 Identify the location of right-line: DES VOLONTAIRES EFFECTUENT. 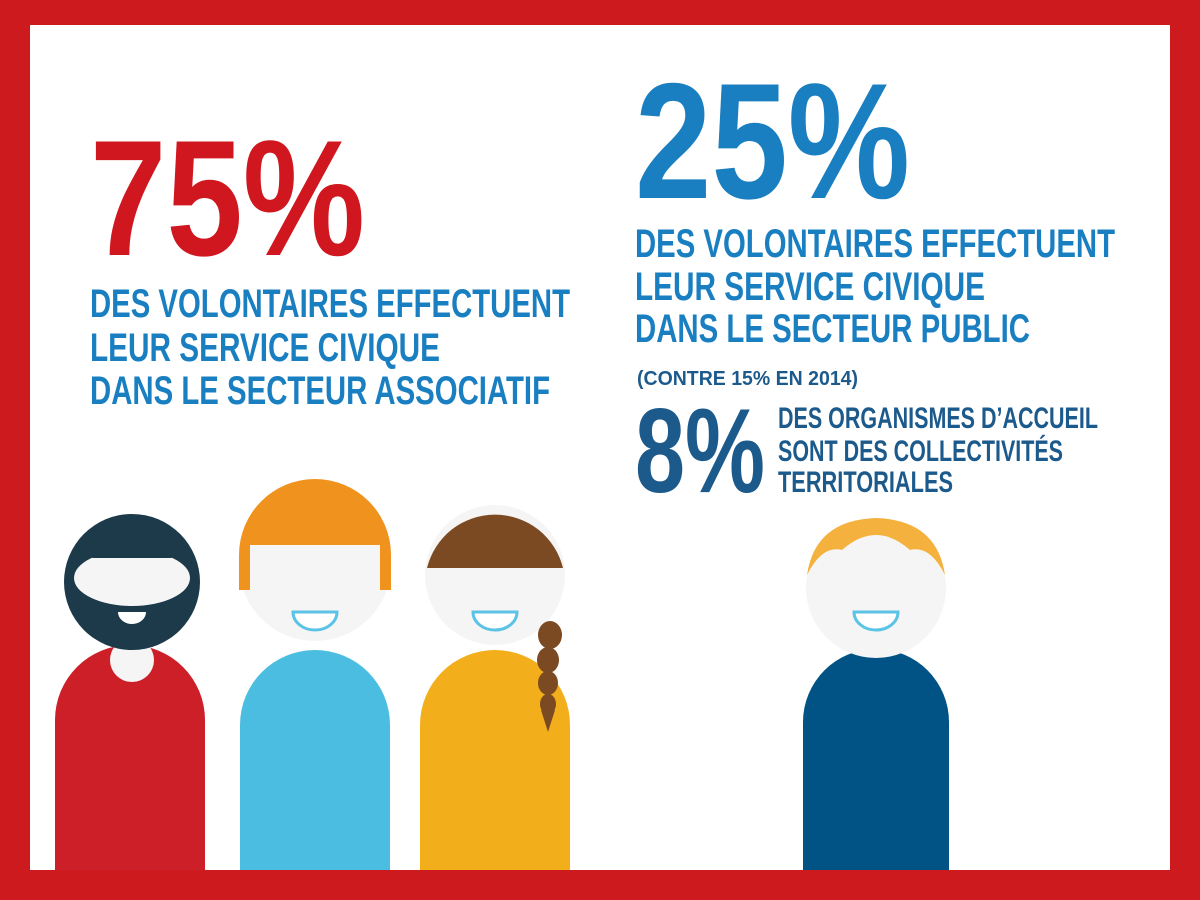
(875, 244).